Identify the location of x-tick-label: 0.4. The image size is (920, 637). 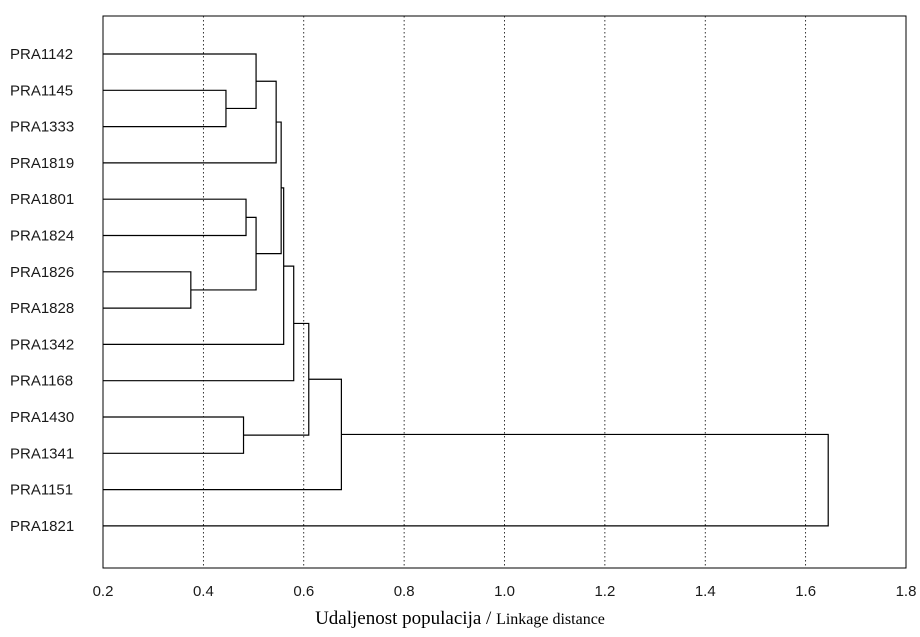
(203, 591).